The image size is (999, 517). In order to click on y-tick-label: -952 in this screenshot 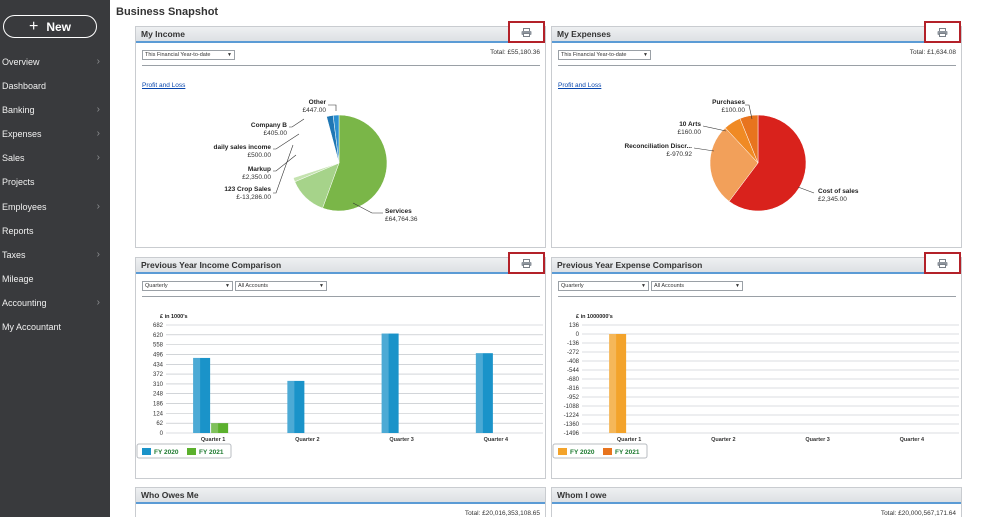, I will do `click(573, 398)`.